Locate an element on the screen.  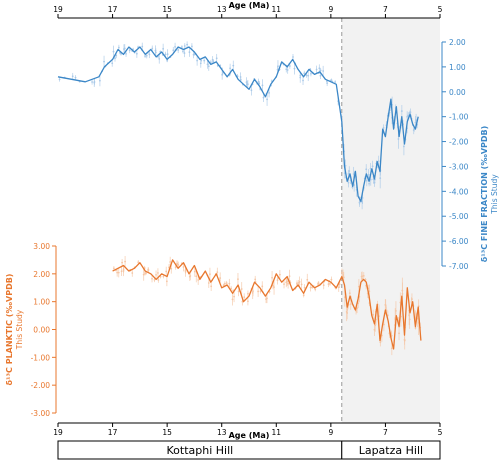
fine-fraction-tick-label: -3.00 is located at coordinates (459, 166).